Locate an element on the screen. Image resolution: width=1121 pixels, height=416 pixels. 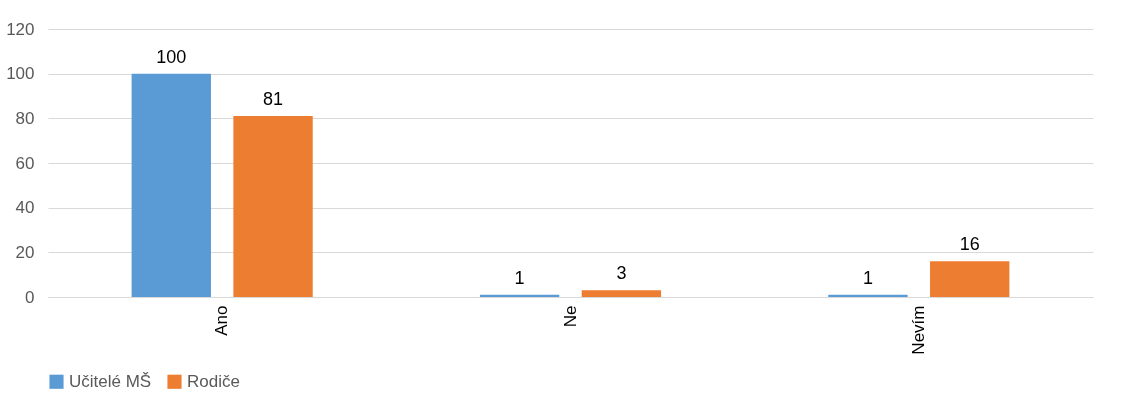
data-label: 81 is located at coordinates (273, 99).